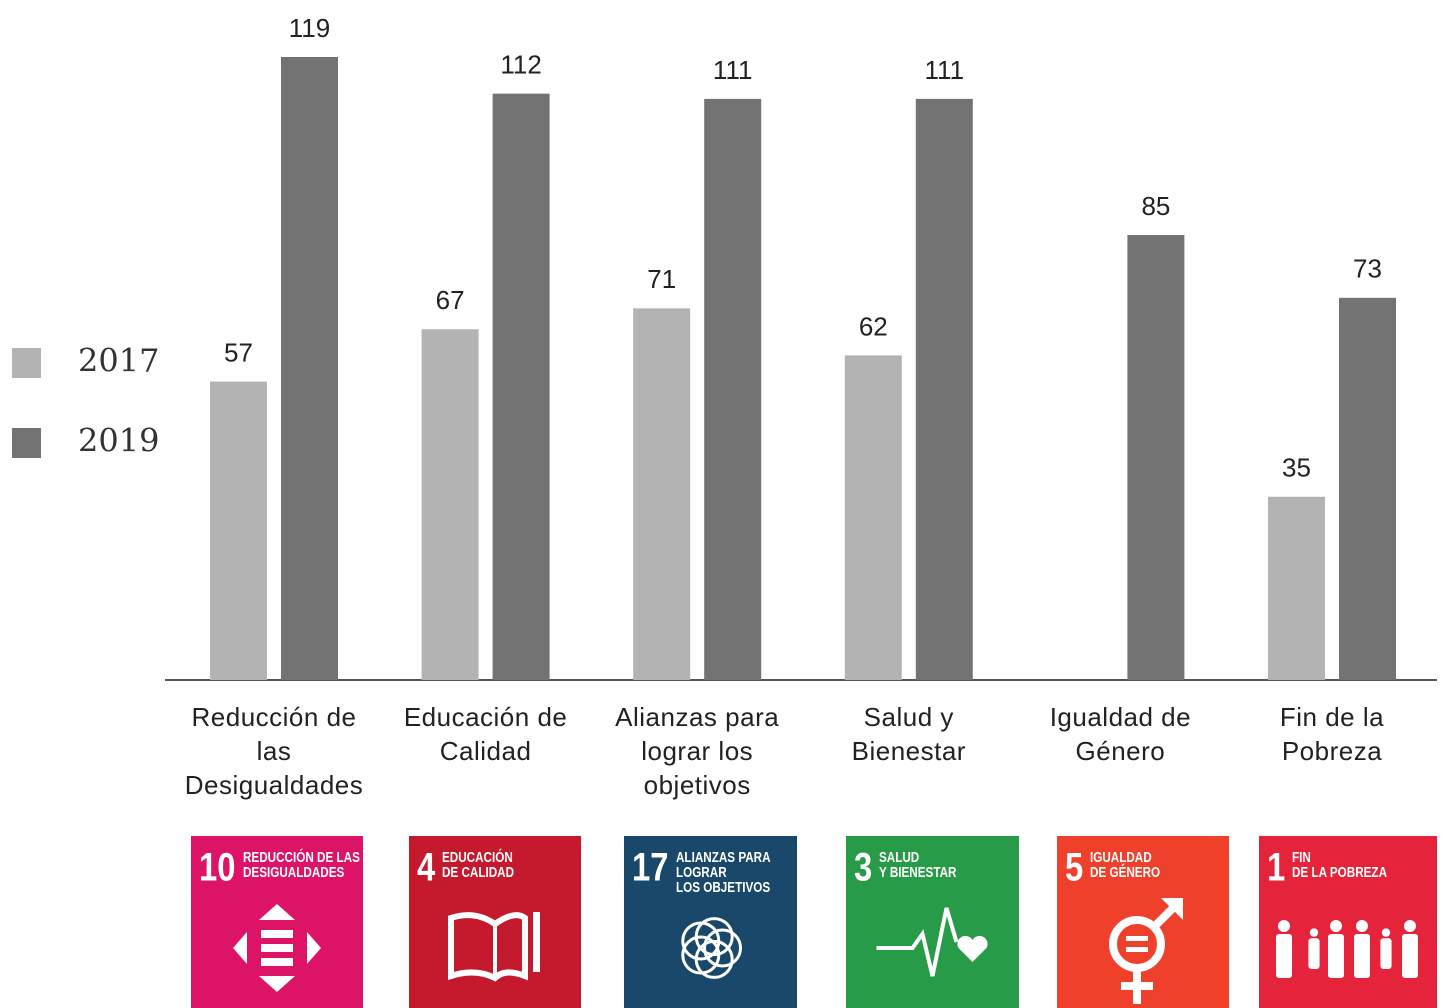 The height and width of the screenshot is (1008, 1443). What do you see at coordinates (217, 866) in the screenshot?
I see `icon-number: 10` at bounding box center [217, 866].